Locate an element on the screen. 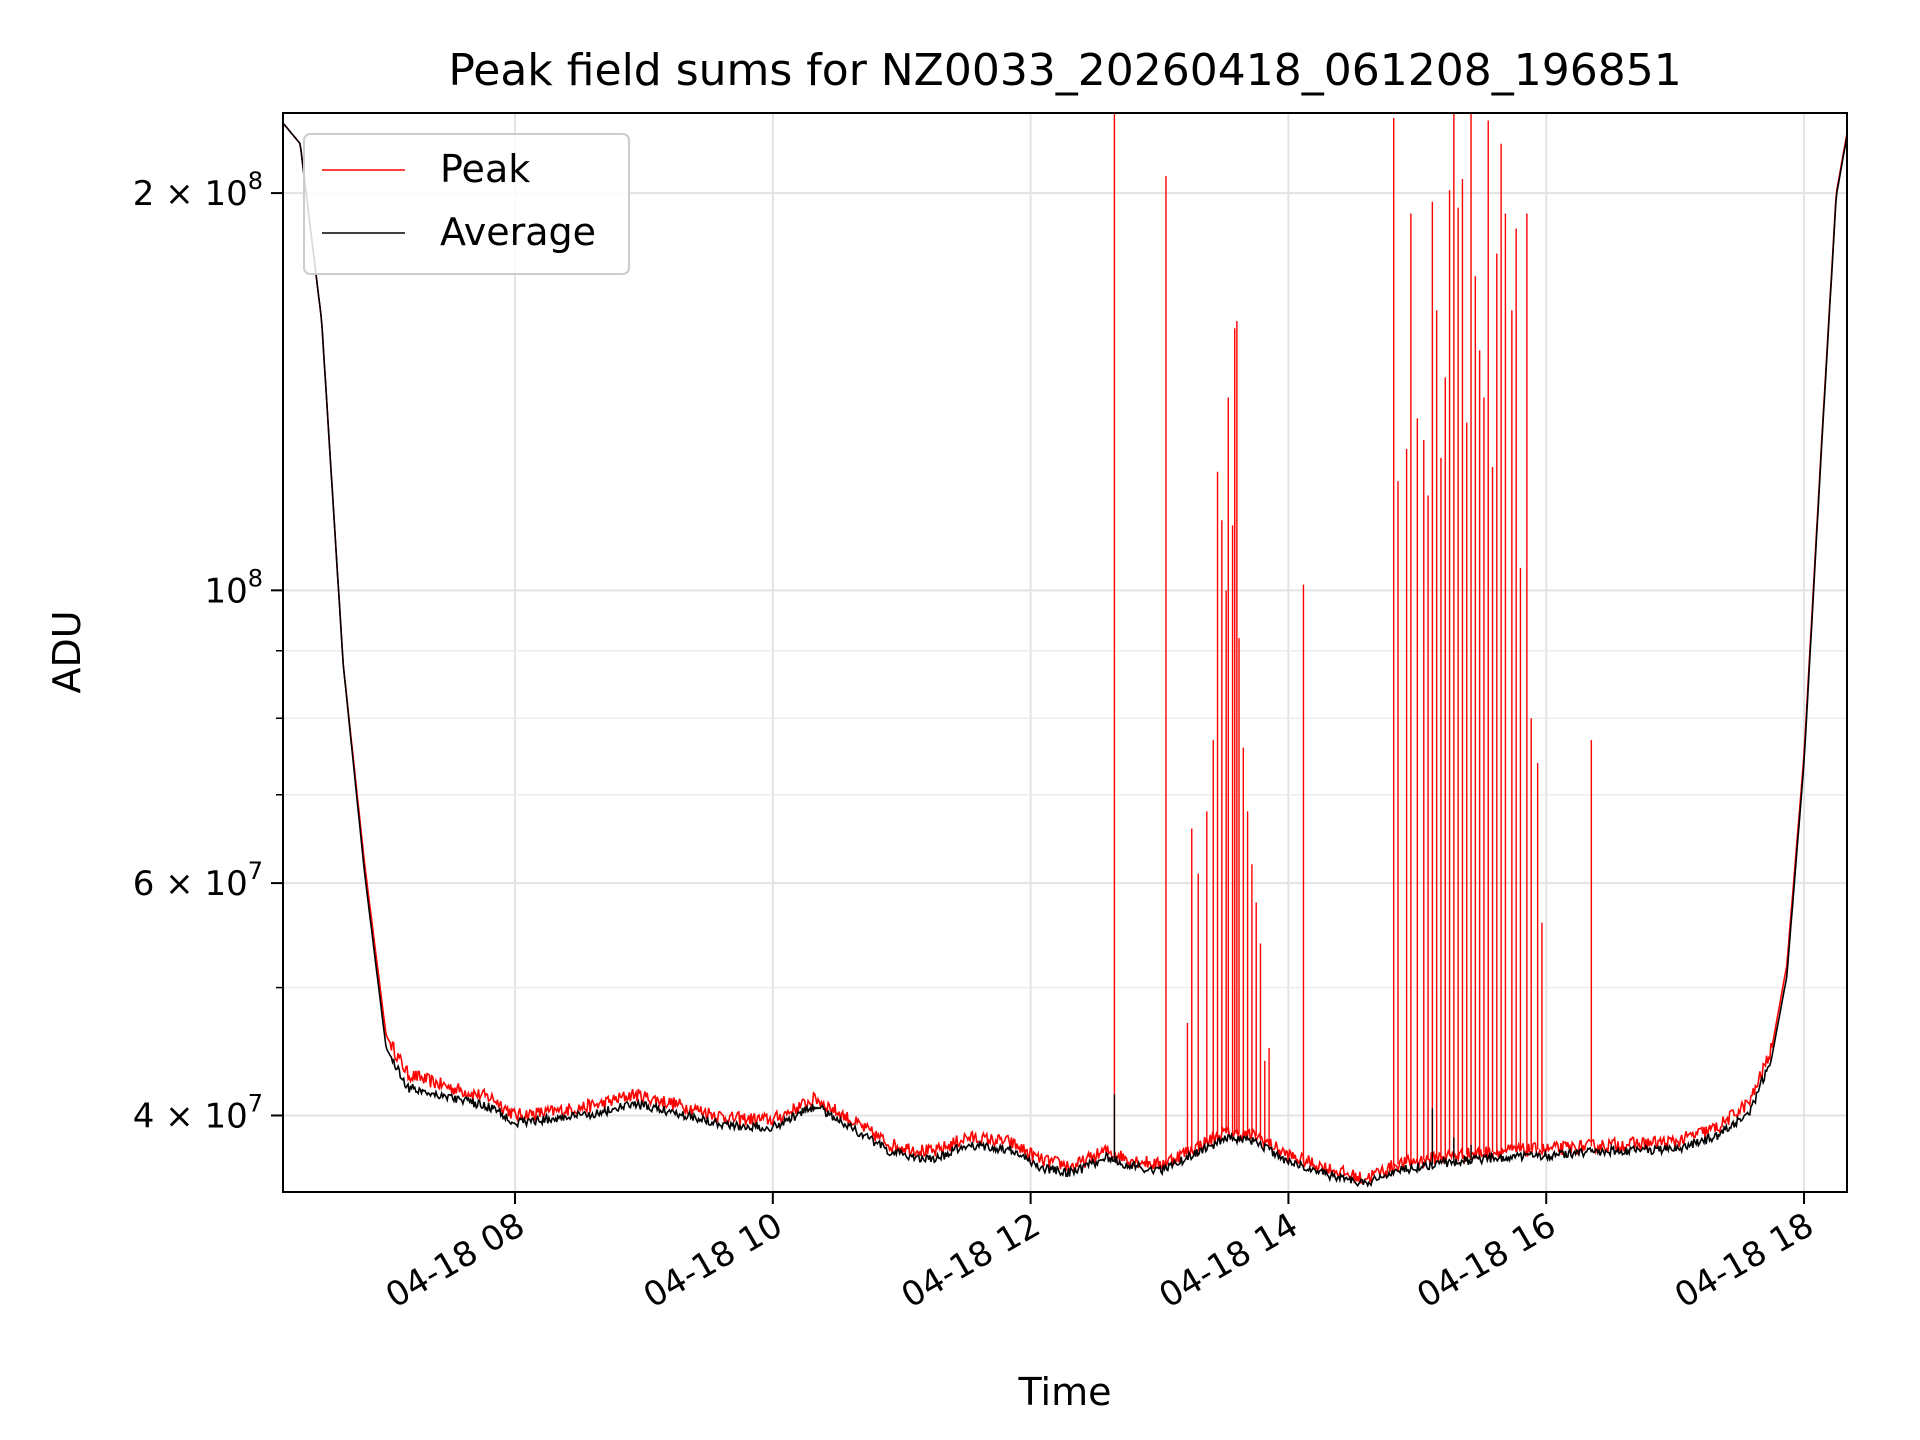 The width and height of the screenshot is (1920, 1440). y-tick-label: 6 × 107 is located at coordinates (198, 880).